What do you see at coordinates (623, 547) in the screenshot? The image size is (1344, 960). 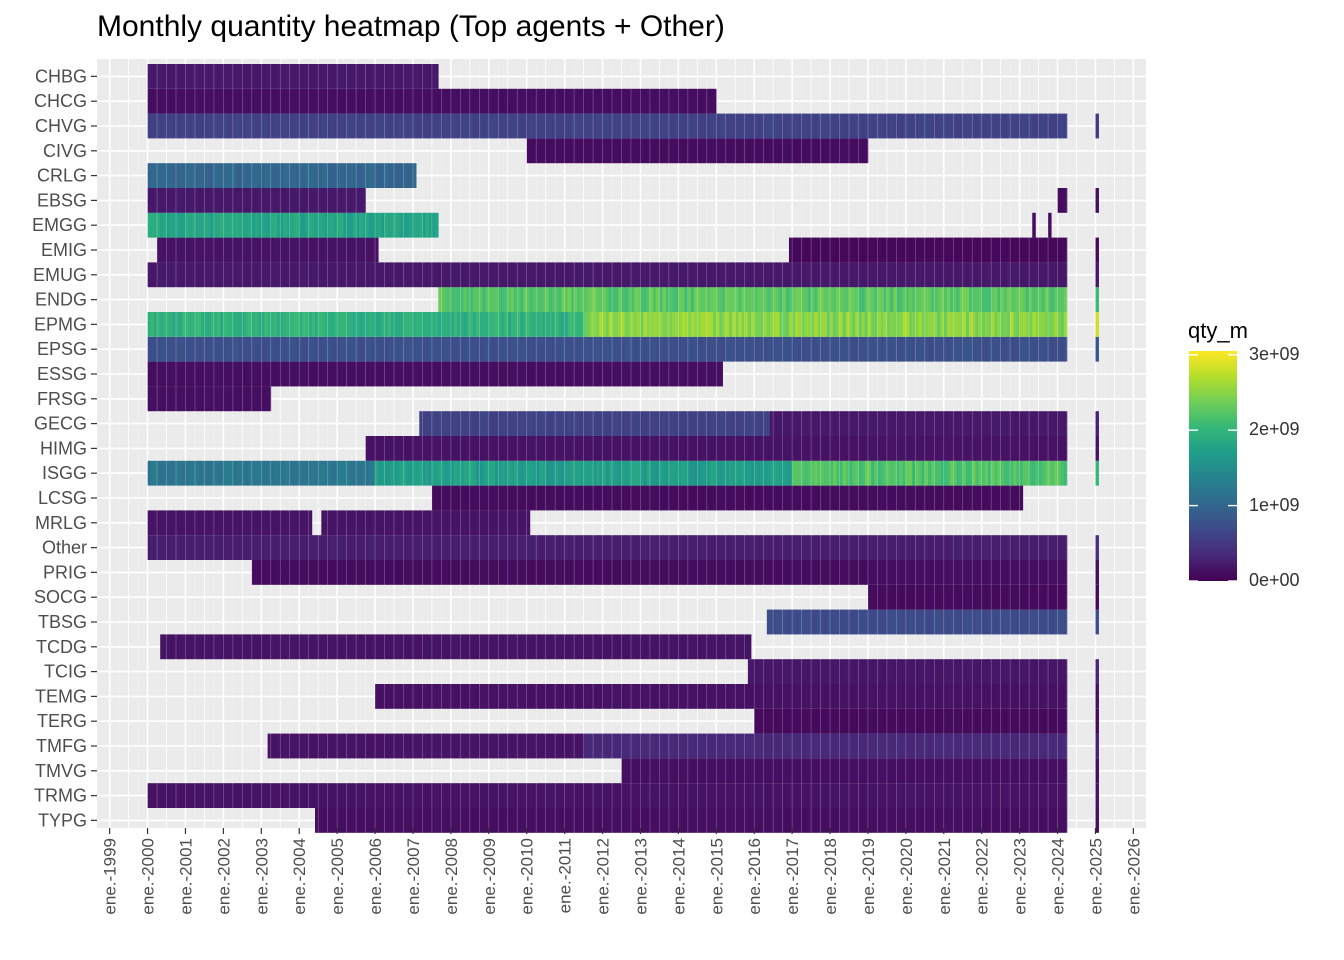 I see `heatmap-row-other` at bounding box center [623, 547].